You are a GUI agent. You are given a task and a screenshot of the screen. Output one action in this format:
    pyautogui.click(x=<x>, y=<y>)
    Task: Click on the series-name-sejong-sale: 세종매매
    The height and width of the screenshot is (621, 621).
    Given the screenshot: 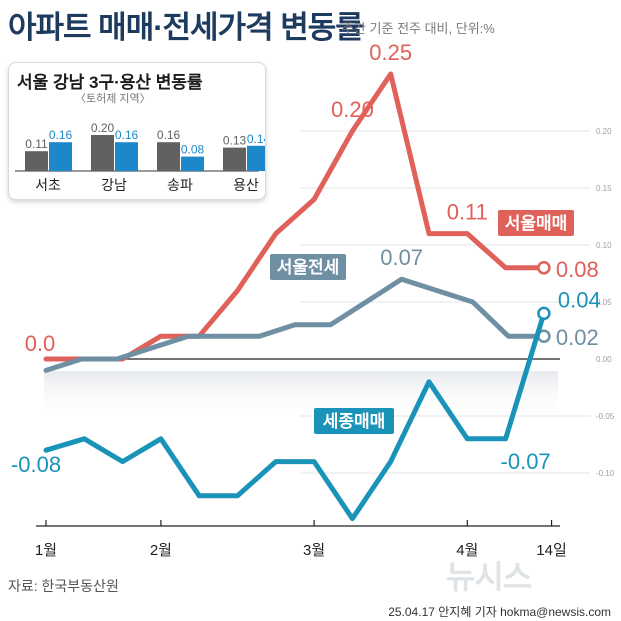 What is the action you would take?
    pyautogui.click(x=354, y=421)
    